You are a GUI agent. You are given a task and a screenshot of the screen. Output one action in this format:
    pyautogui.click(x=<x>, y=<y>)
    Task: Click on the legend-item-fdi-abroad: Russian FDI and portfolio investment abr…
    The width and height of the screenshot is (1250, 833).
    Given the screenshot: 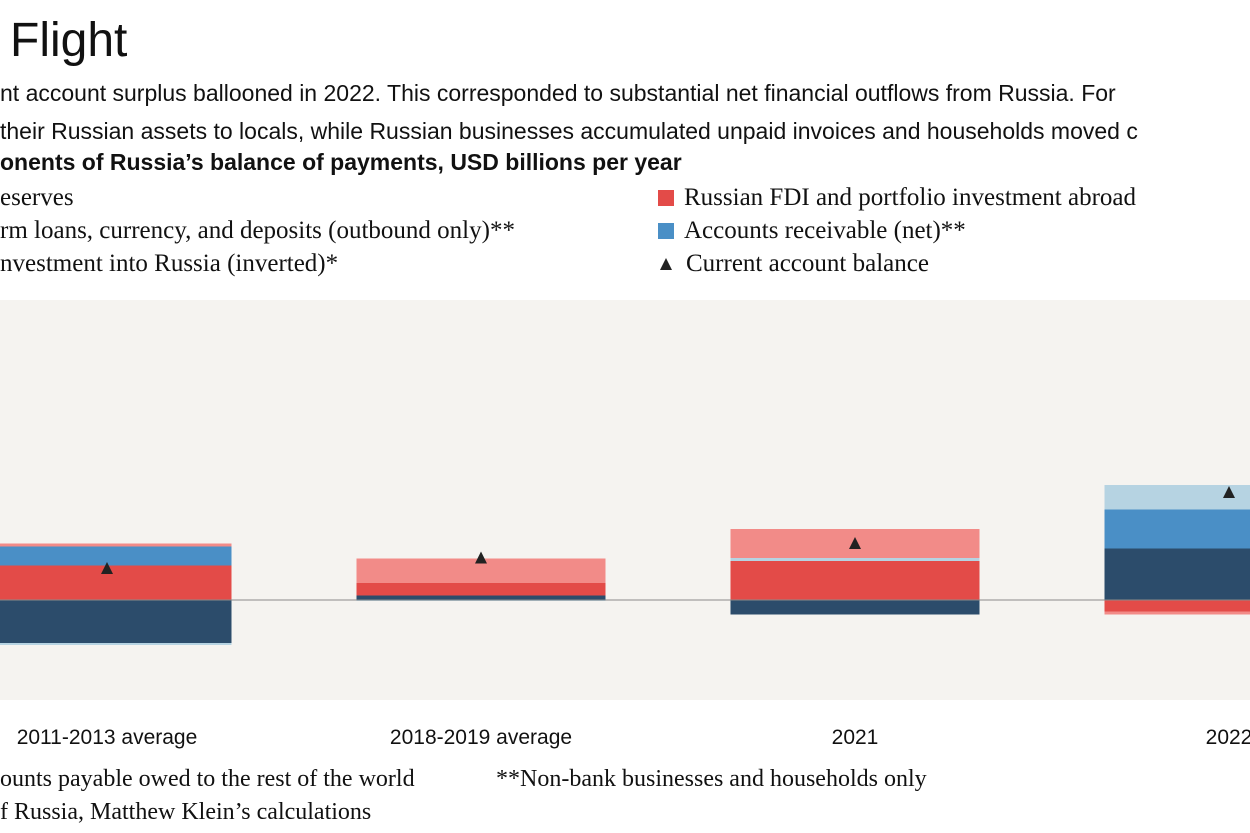 What is the action you would take?
    pyautogui.click(x=897, y=197)
    